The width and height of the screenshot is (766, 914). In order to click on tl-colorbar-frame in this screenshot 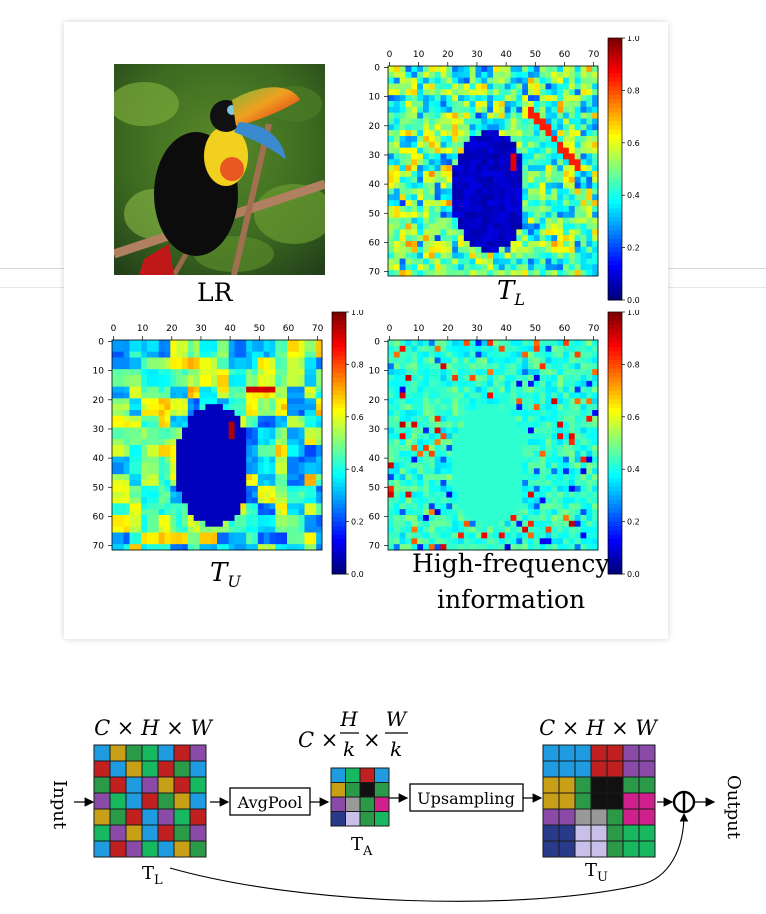, I will do `click(615, 169)`.